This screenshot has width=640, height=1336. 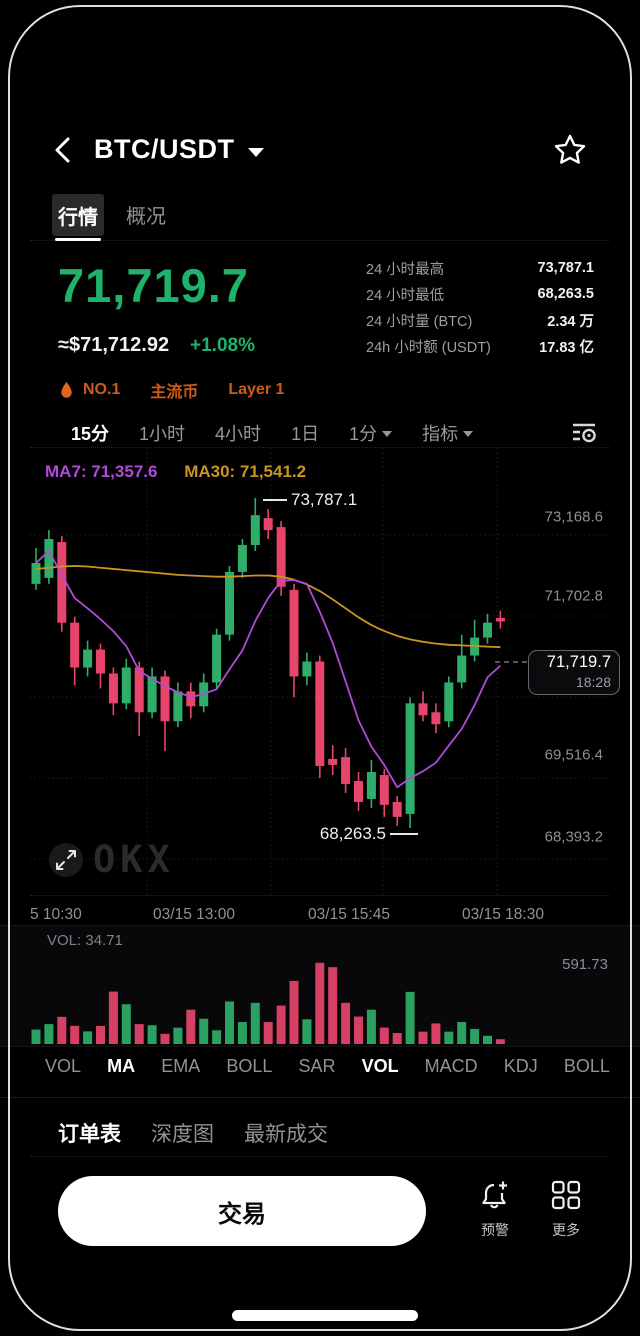 I want to click on timeframe-4小时: 4小时, so click(x=238, y=434).